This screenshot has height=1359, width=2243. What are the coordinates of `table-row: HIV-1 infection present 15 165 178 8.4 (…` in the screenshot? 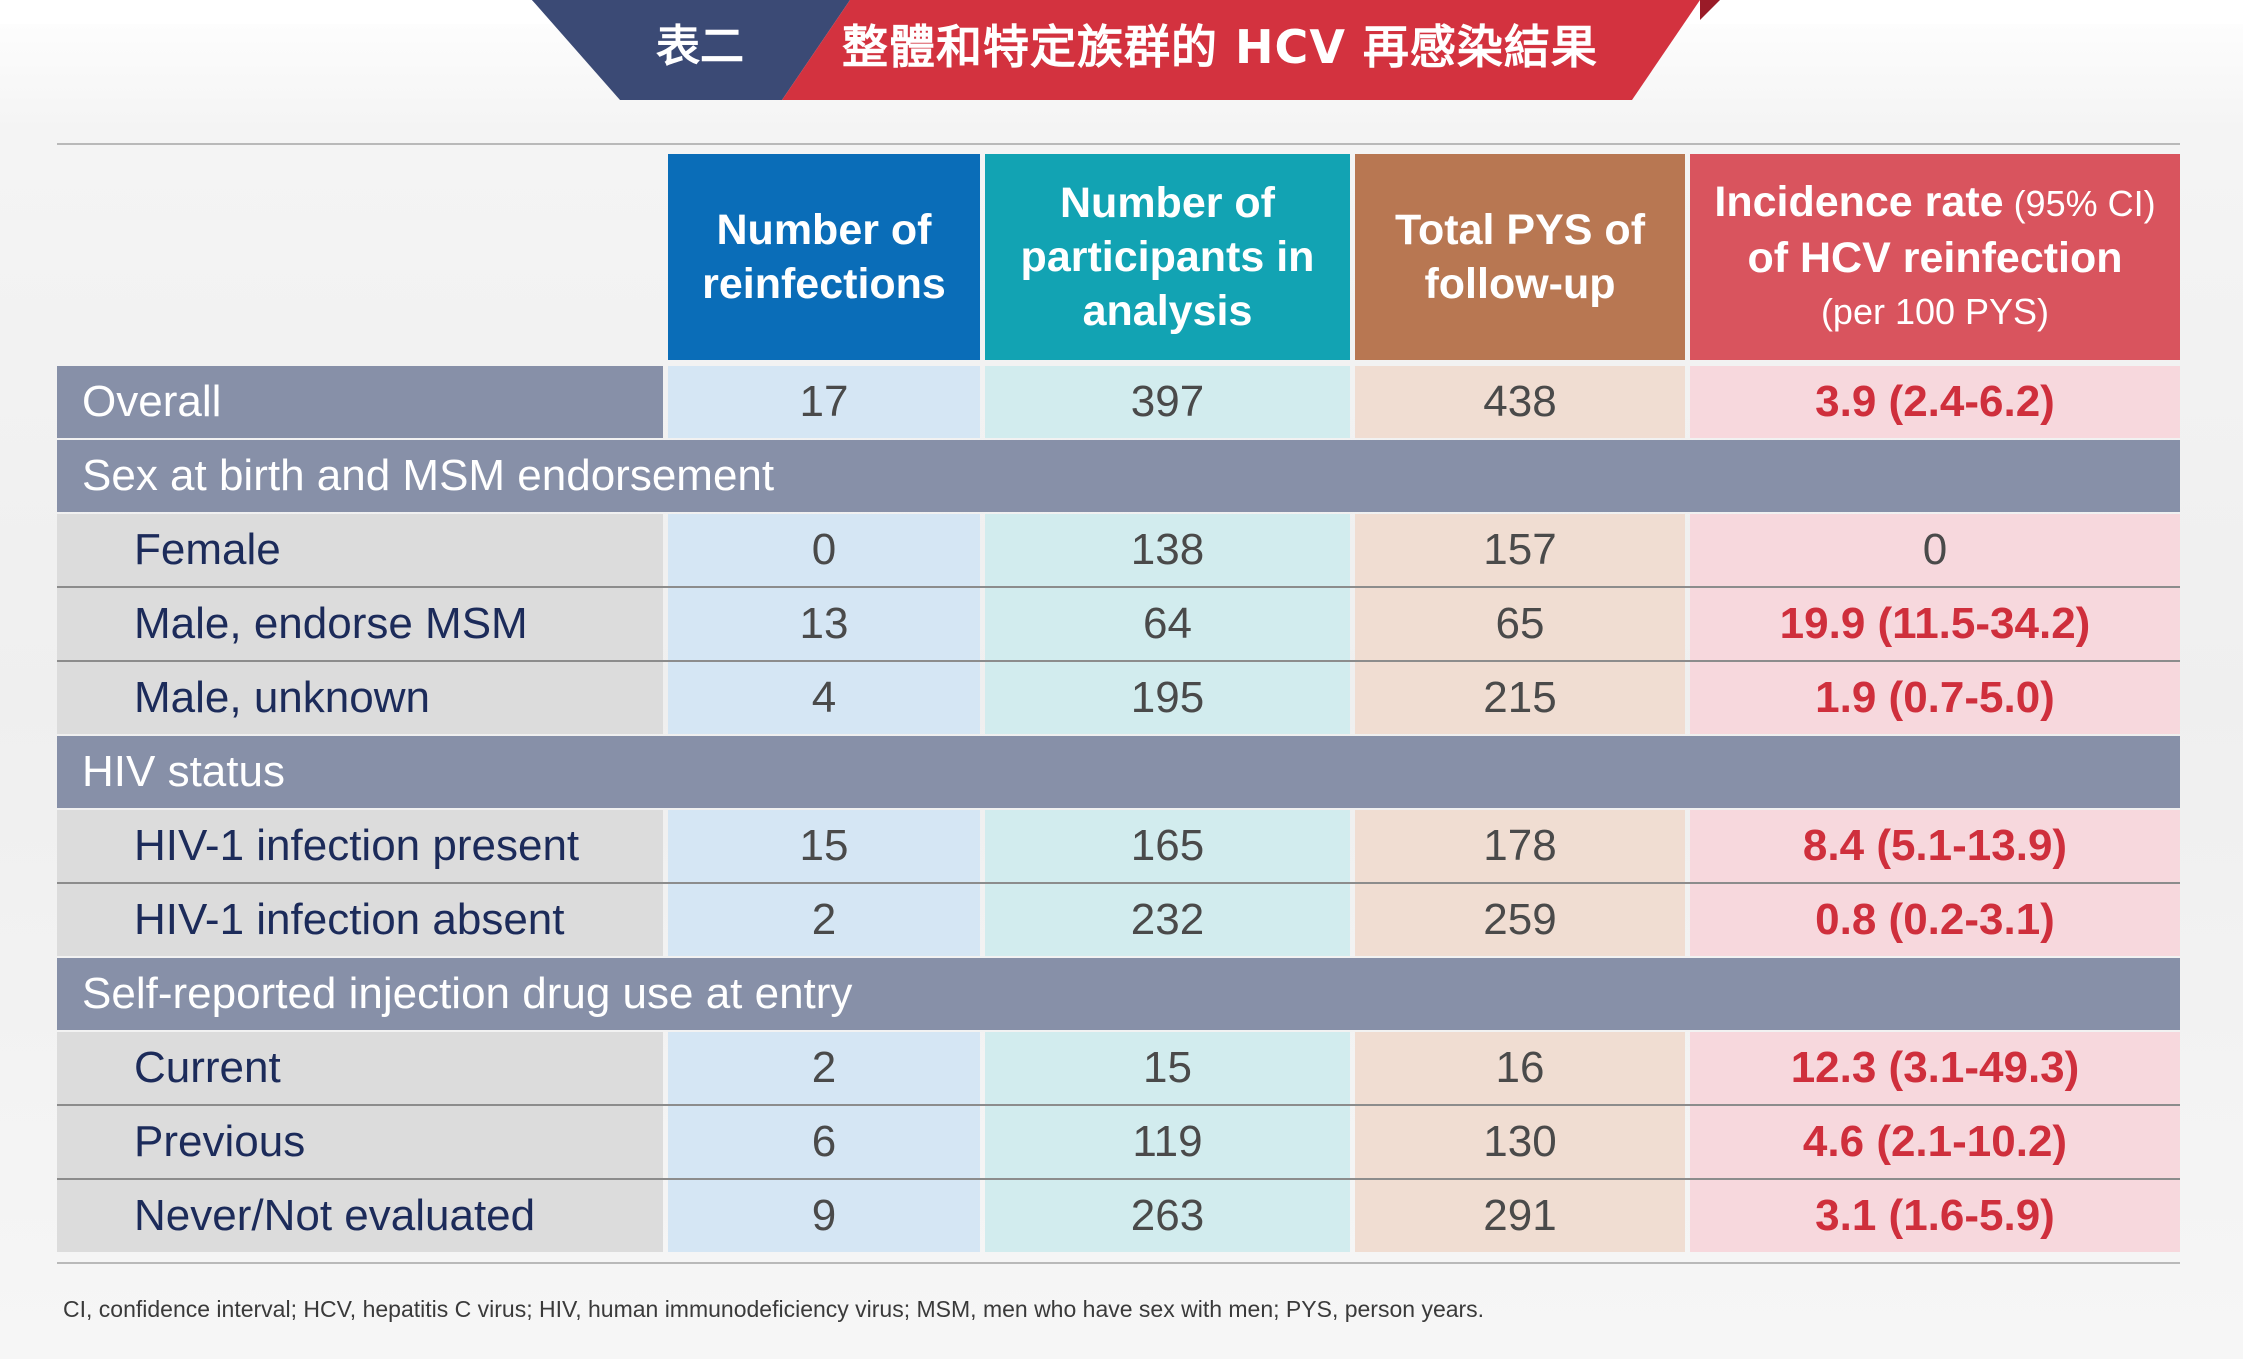 It's located at (1118, 846).